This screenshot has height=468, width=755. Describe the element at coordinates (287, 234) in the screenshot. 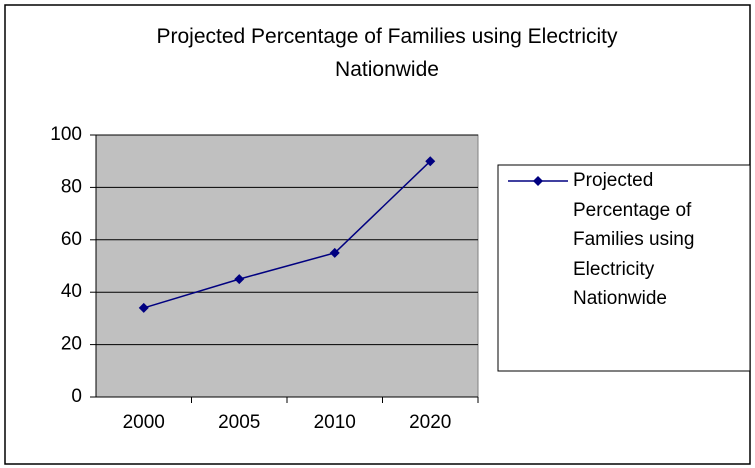

I see `series-line` at that location.